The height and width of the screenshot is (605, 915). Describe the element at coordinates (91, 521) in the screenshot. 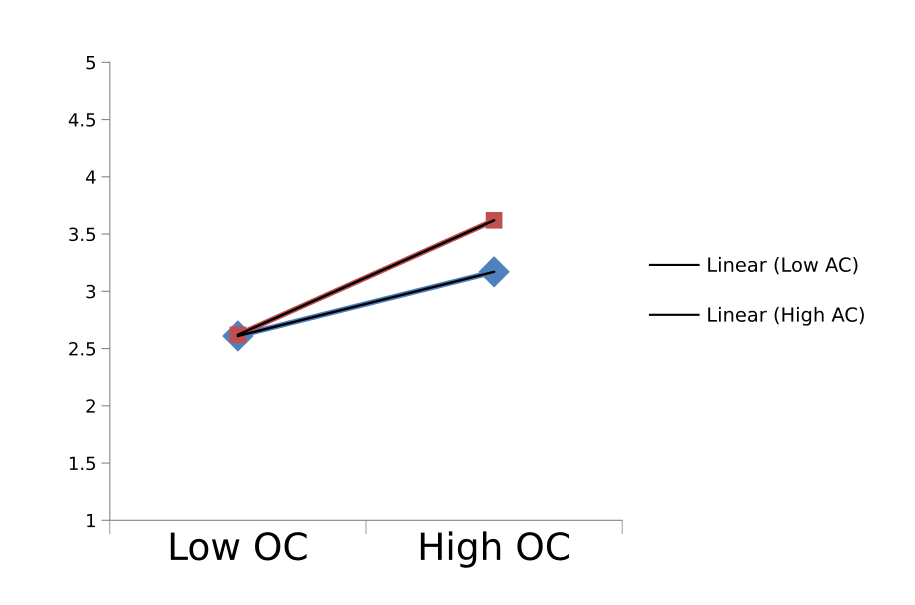

I see `y-tick-label: 1` at that location.